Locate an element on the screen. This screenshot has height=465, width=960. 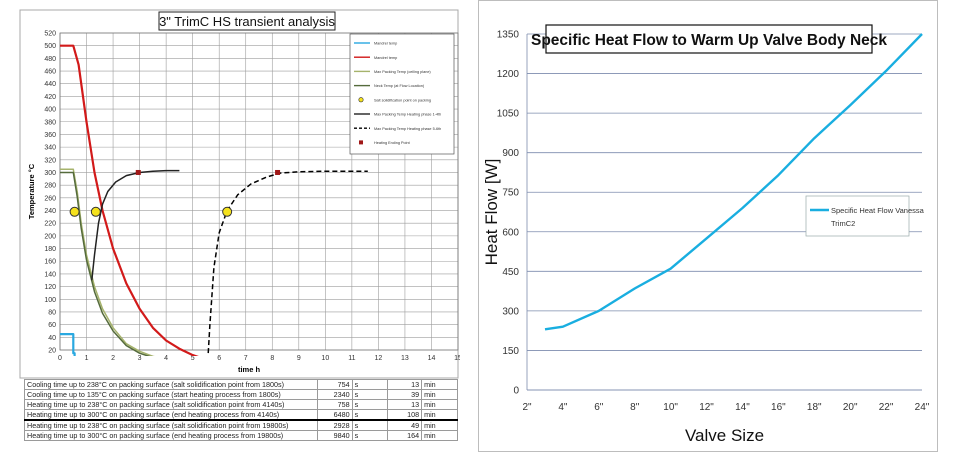
y-tick-label: 200 is located at coordinates (50, 236).